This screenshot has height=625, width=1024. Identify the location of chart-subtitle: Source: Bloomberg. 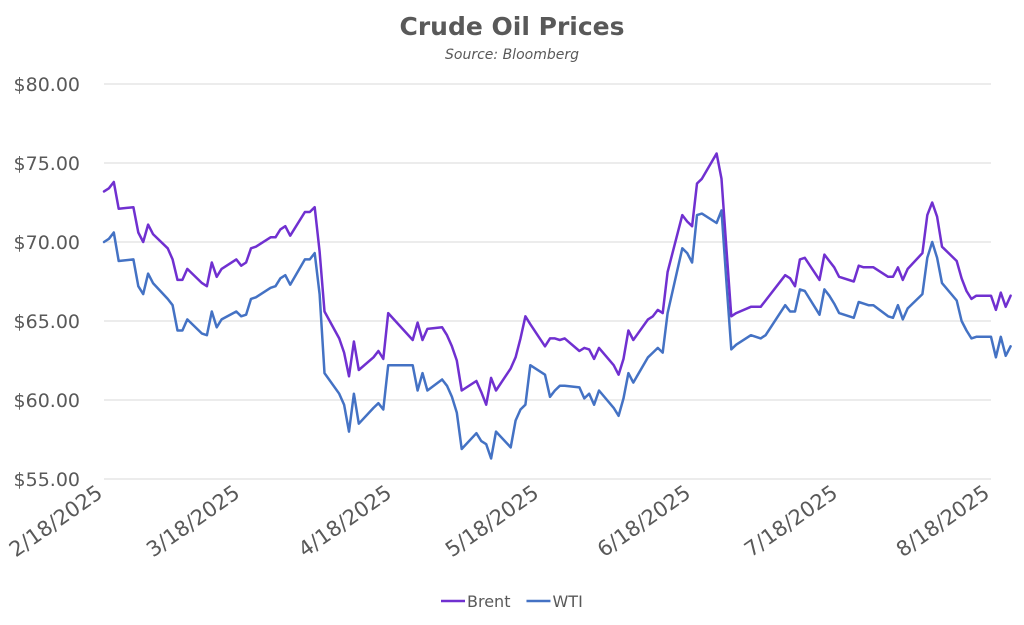
(512, 55).